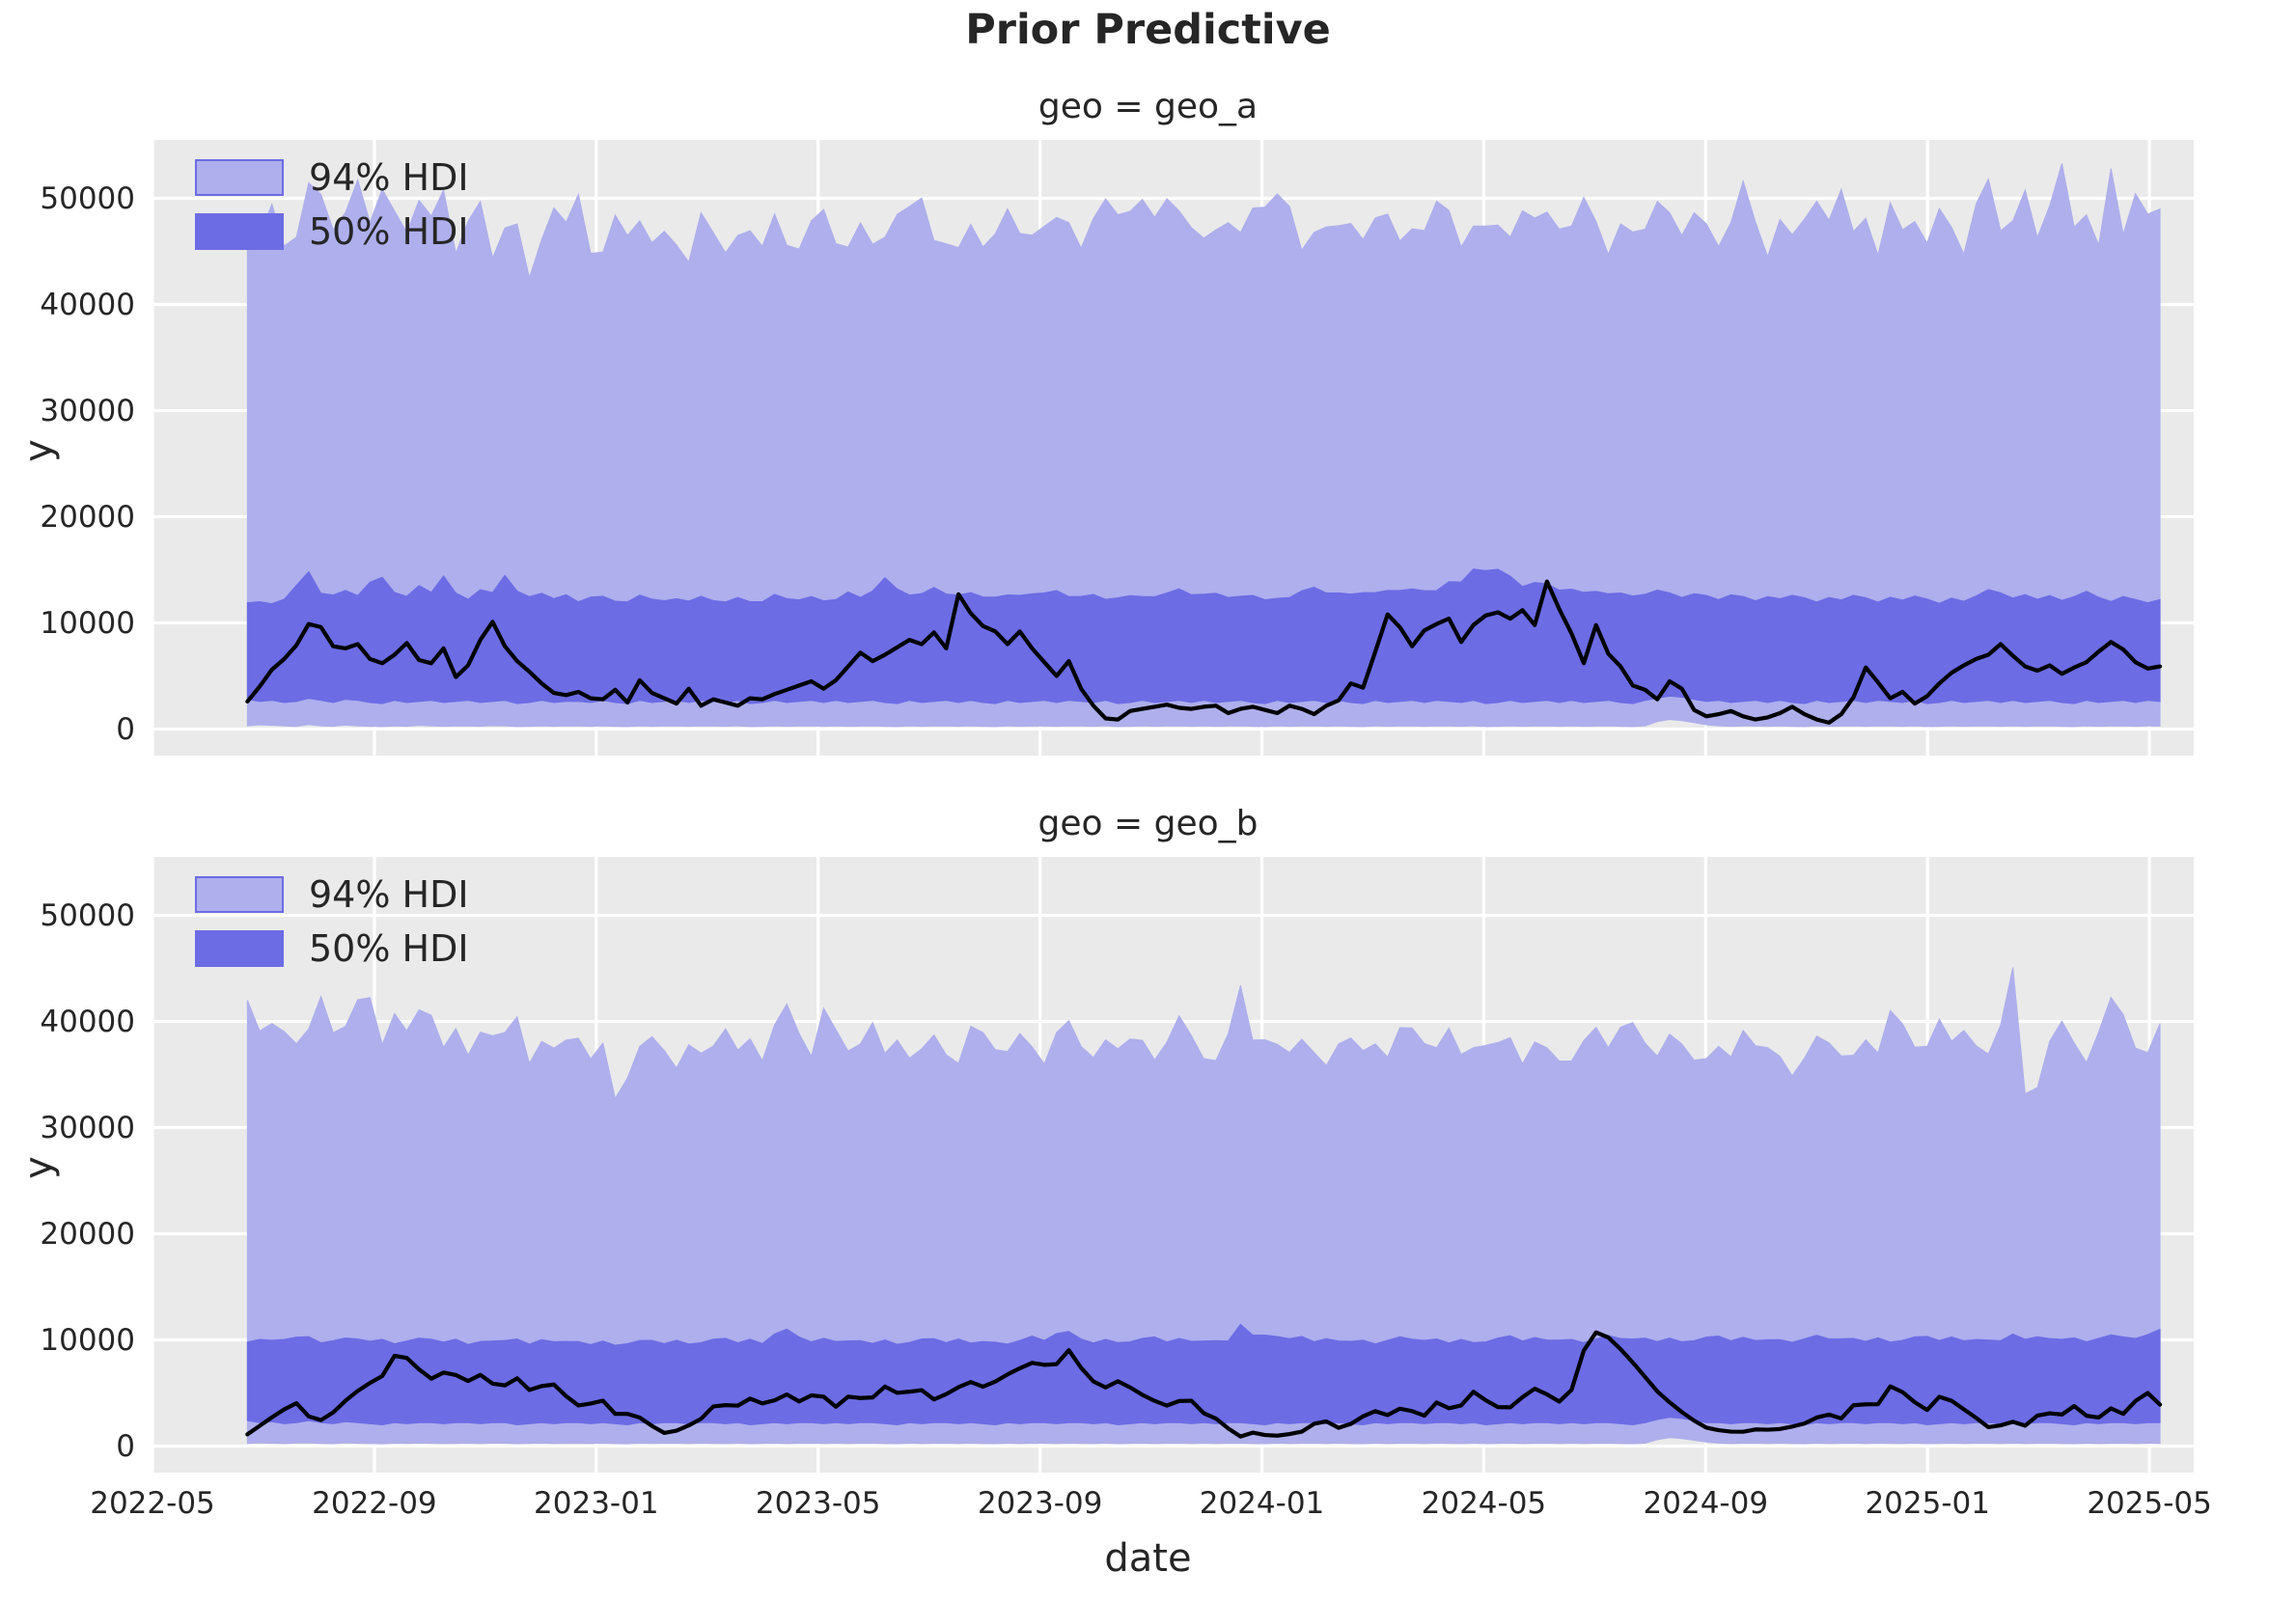 This screenshot has height=1599, width=2296. Describe the element at coordinates (38, 450) in the screenshot. I see `y-axis-label-geo-a: y` at that location.